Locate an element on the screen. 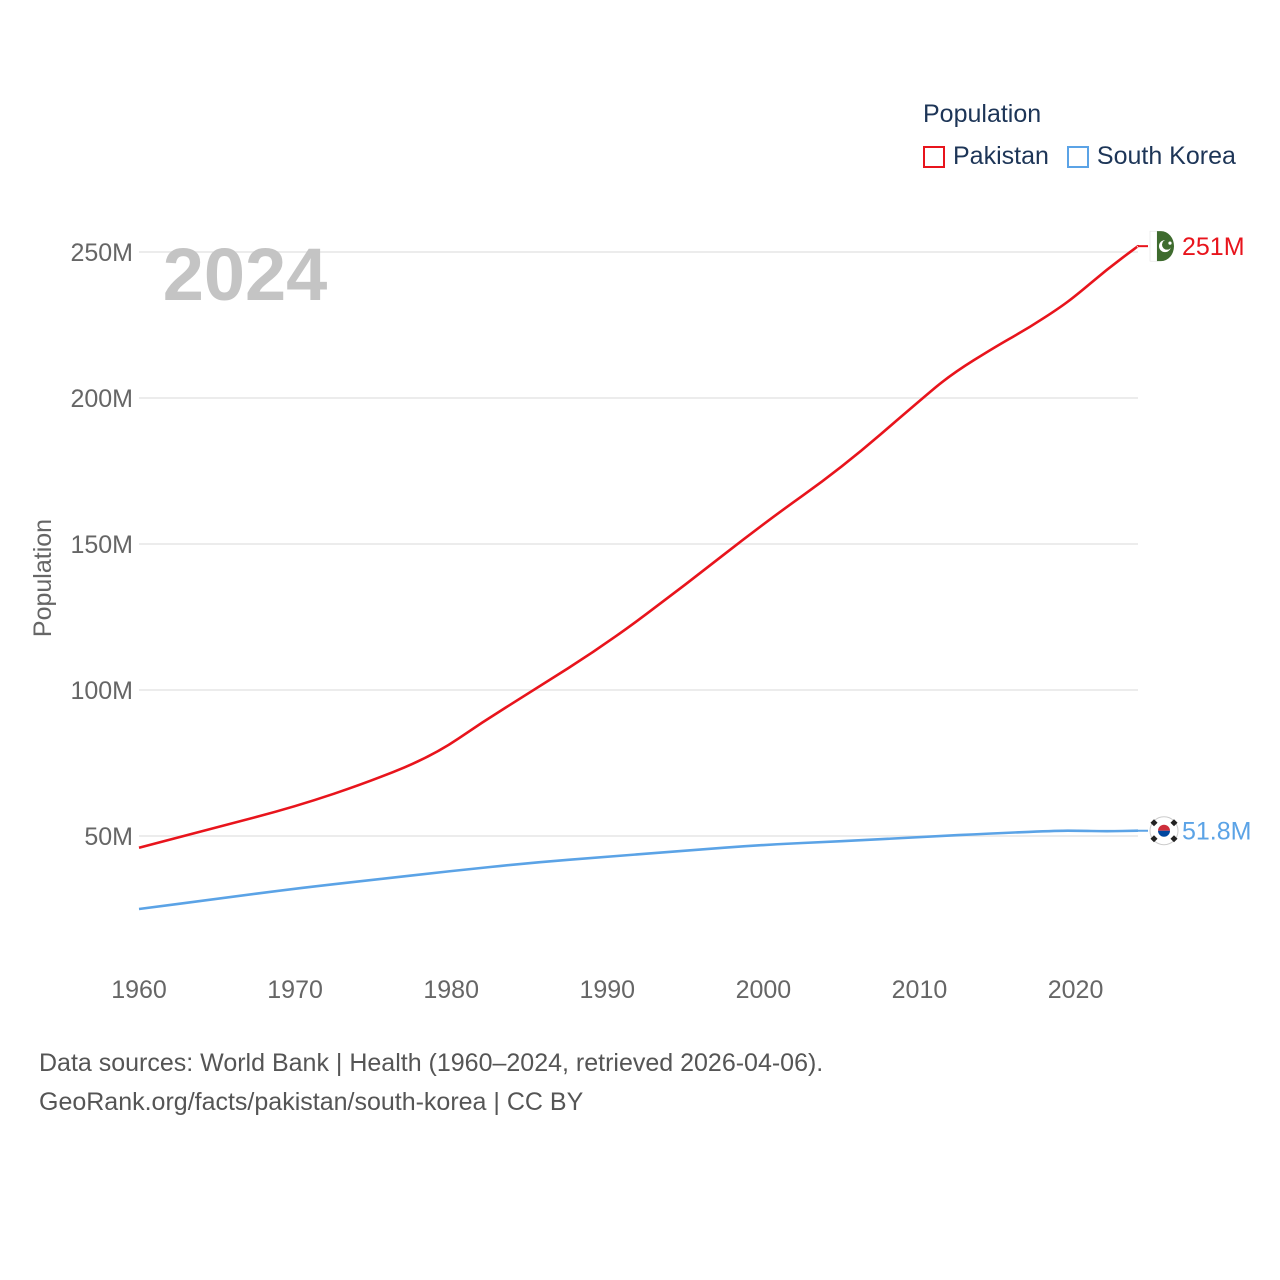 Image resolution: width=1280 pixels, height=1280 pixels. end-value-label-south-korea: 51.8M is located at coordinates (1216, 832).